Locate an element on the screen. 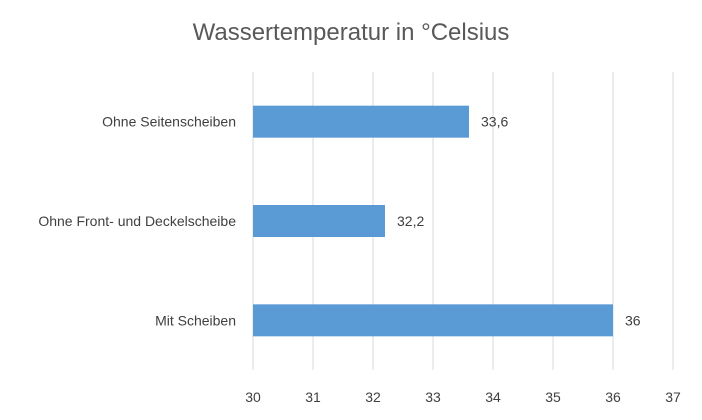 The width and height of the screenshot is (702, 420). x-tick-label: 33 is located at coordinates (433, 397).